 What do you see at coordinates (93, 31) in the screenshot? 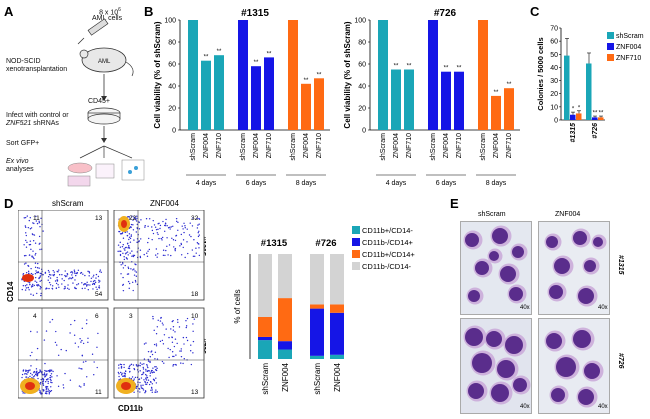
I see `syringe-icon` at bounding box center [93, 31].